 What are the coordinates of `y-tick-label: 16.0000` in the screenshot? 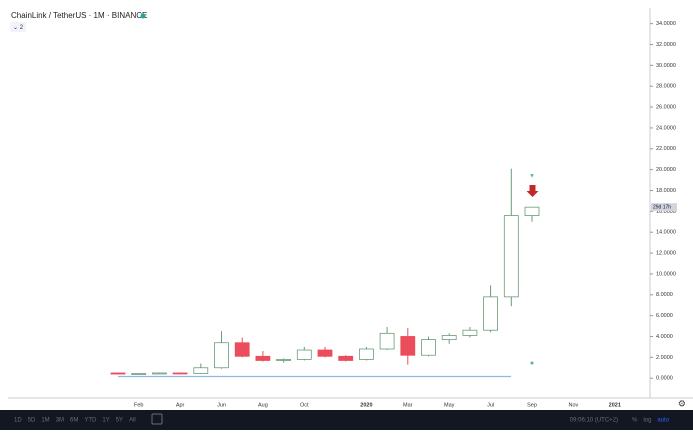 It's located at (666, 212).